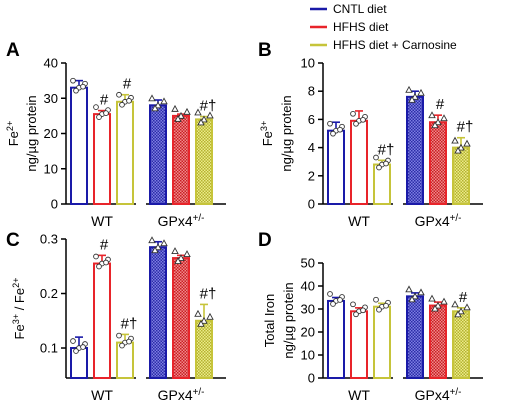  Describe the element at coordinates (19, 309) in the screenshot. I see `y-axis-label: Fe3+ / Fe2+` at that location.